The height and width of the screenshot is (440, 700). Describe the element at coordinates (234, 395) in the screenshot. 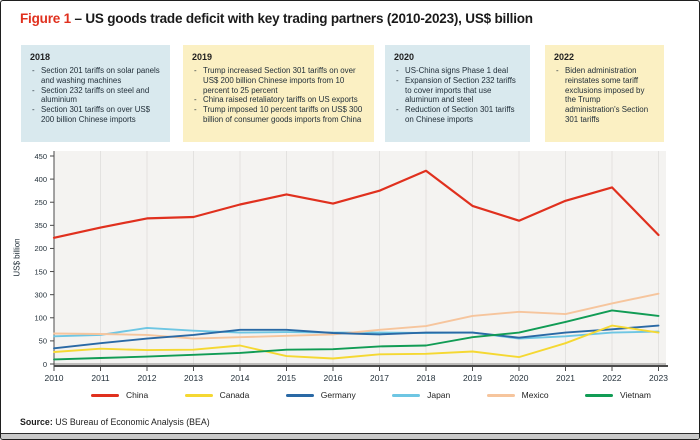

I see `legend-label: Canada` at that location.